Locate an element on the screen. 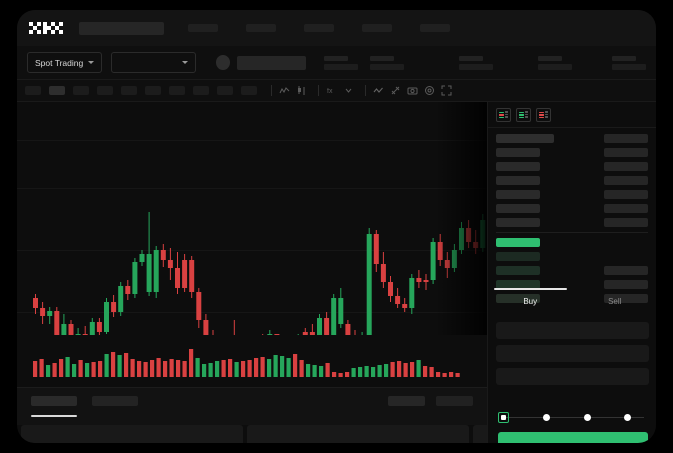  orderbook-mode-bids-icon is located at coordinates (523, 115).